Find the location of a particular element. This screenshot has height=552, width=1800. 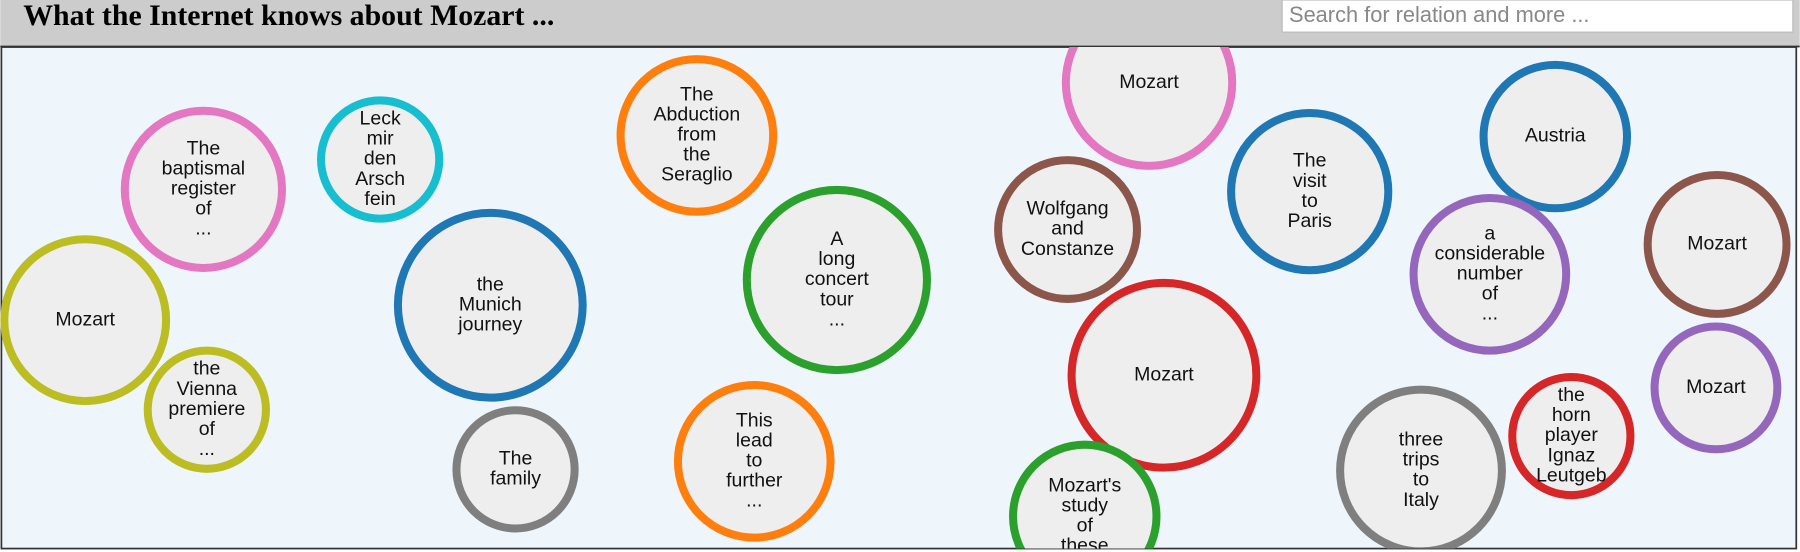

search-box is located at coordinates (1537, 16).